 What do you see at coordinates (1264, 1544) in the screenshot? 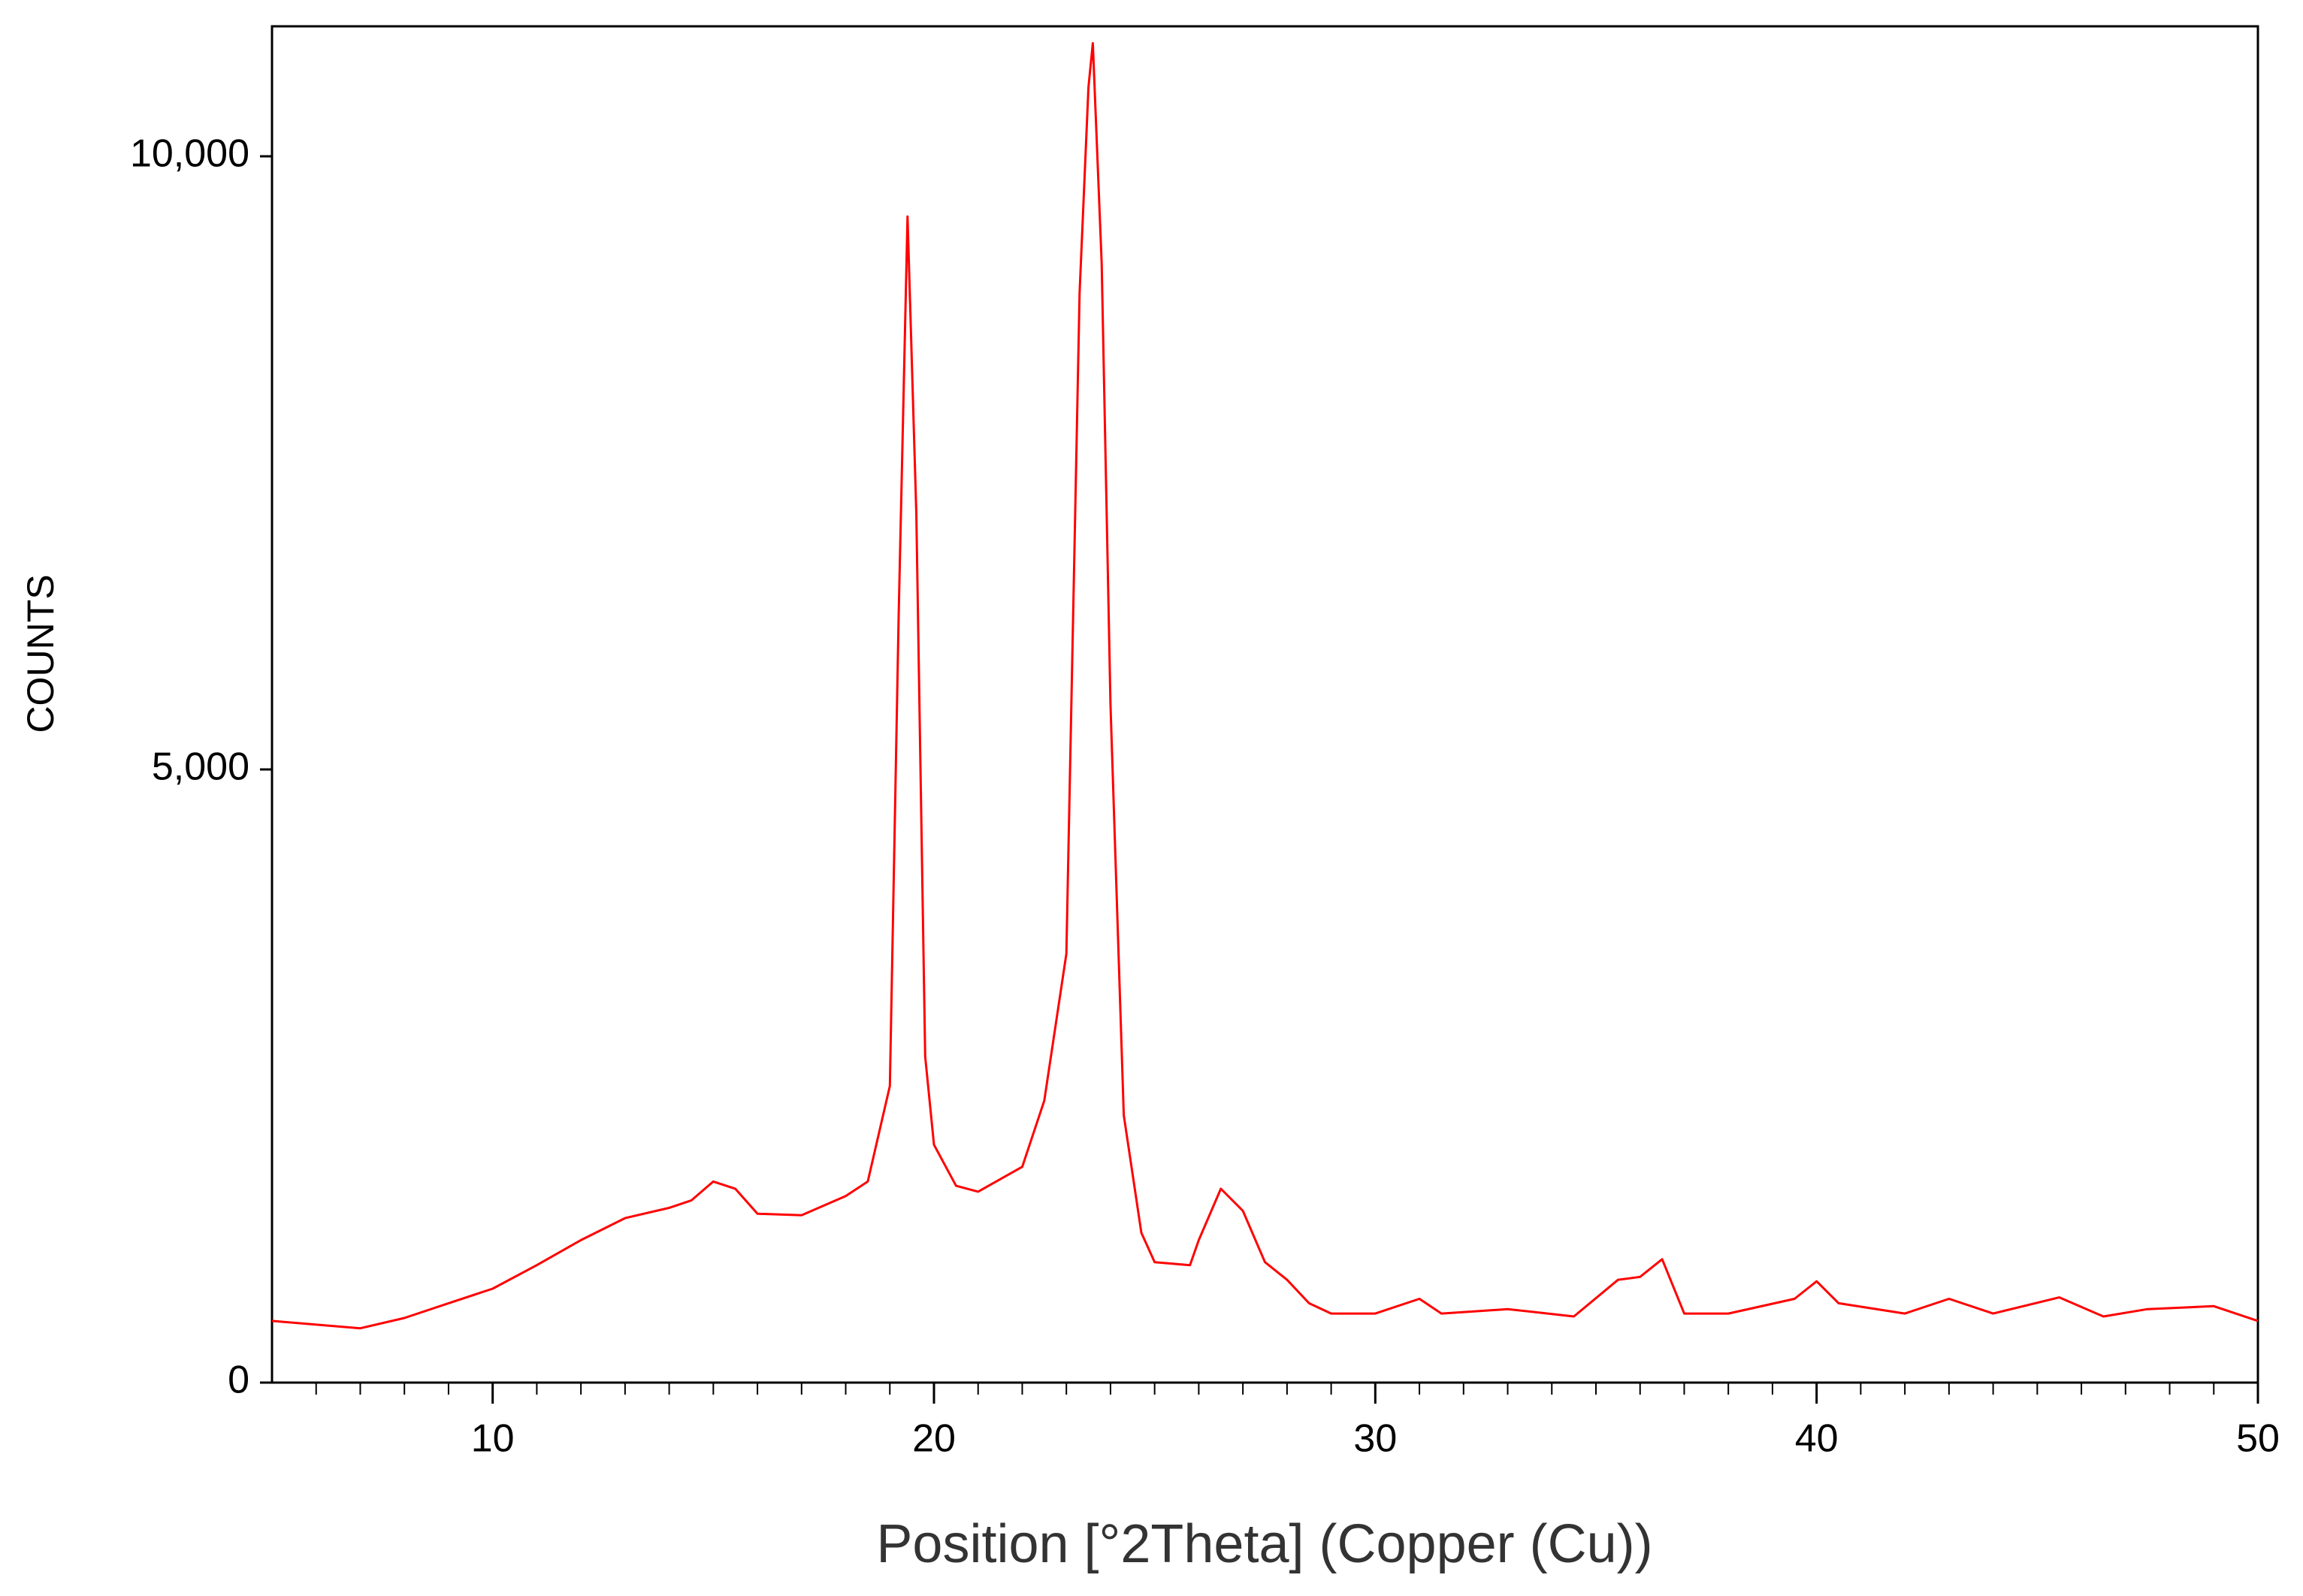
I see `x-axis-label: Position [°2Theta] (Copper (Cu))` at bounding box center [1264, 1544].